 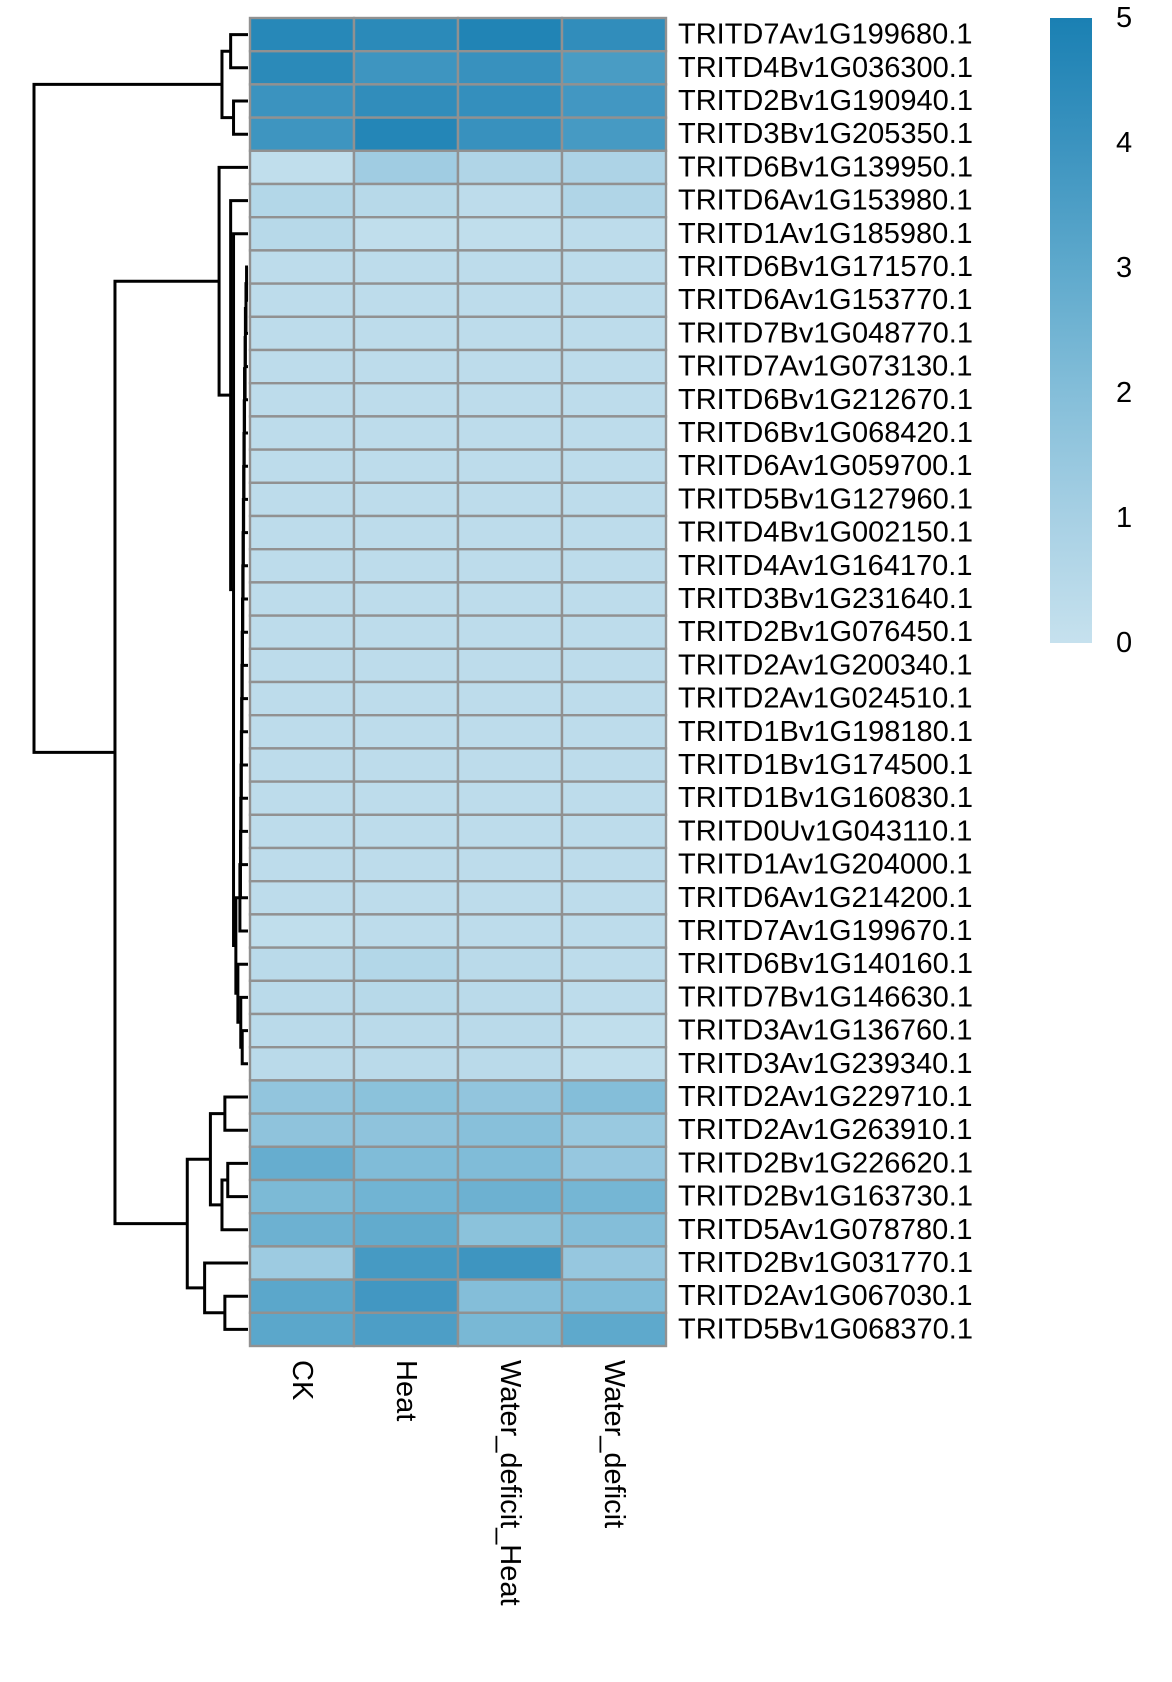 What do you see at coordinates (825, 1064) in the screenshot?
I see `row-label: TRITD3Av1G239340.1` at bounding box center [825, 1064].